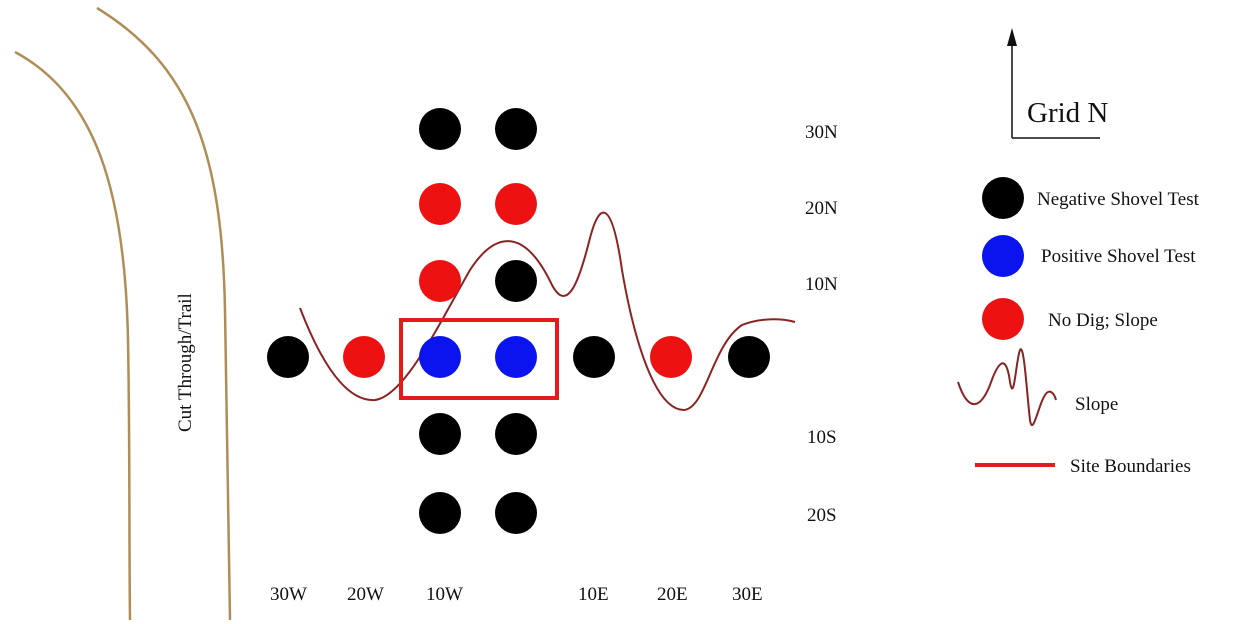 The width and height of the screenshot is (1252, 624). What do you see at coordinates (547, 311) in the screenshot?
I see `slope-line` at bounding box center [547, 311].